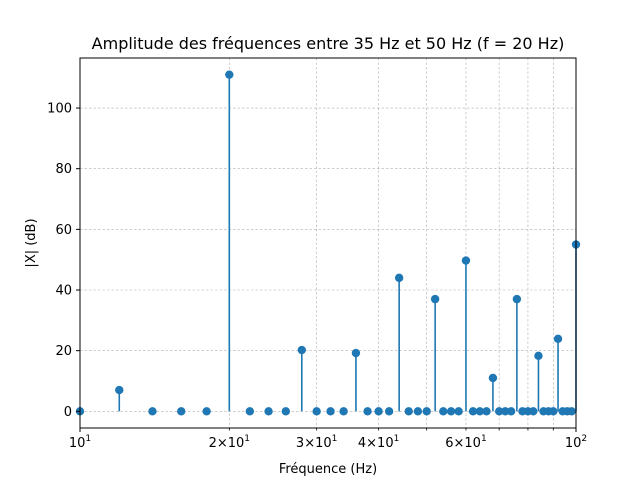 The image size is (640, 480). I want to click on y-tick-label: 60, so click(63, 230).